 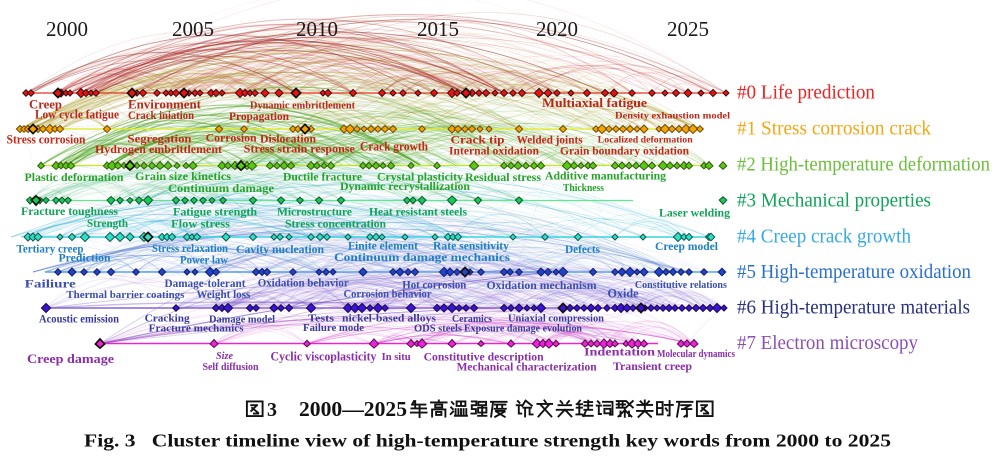 What do you see at coordinates (405, 187) in the screenshot?
I see `svg-text: Dynamic recrystallization` at bounding box center [405, 187].